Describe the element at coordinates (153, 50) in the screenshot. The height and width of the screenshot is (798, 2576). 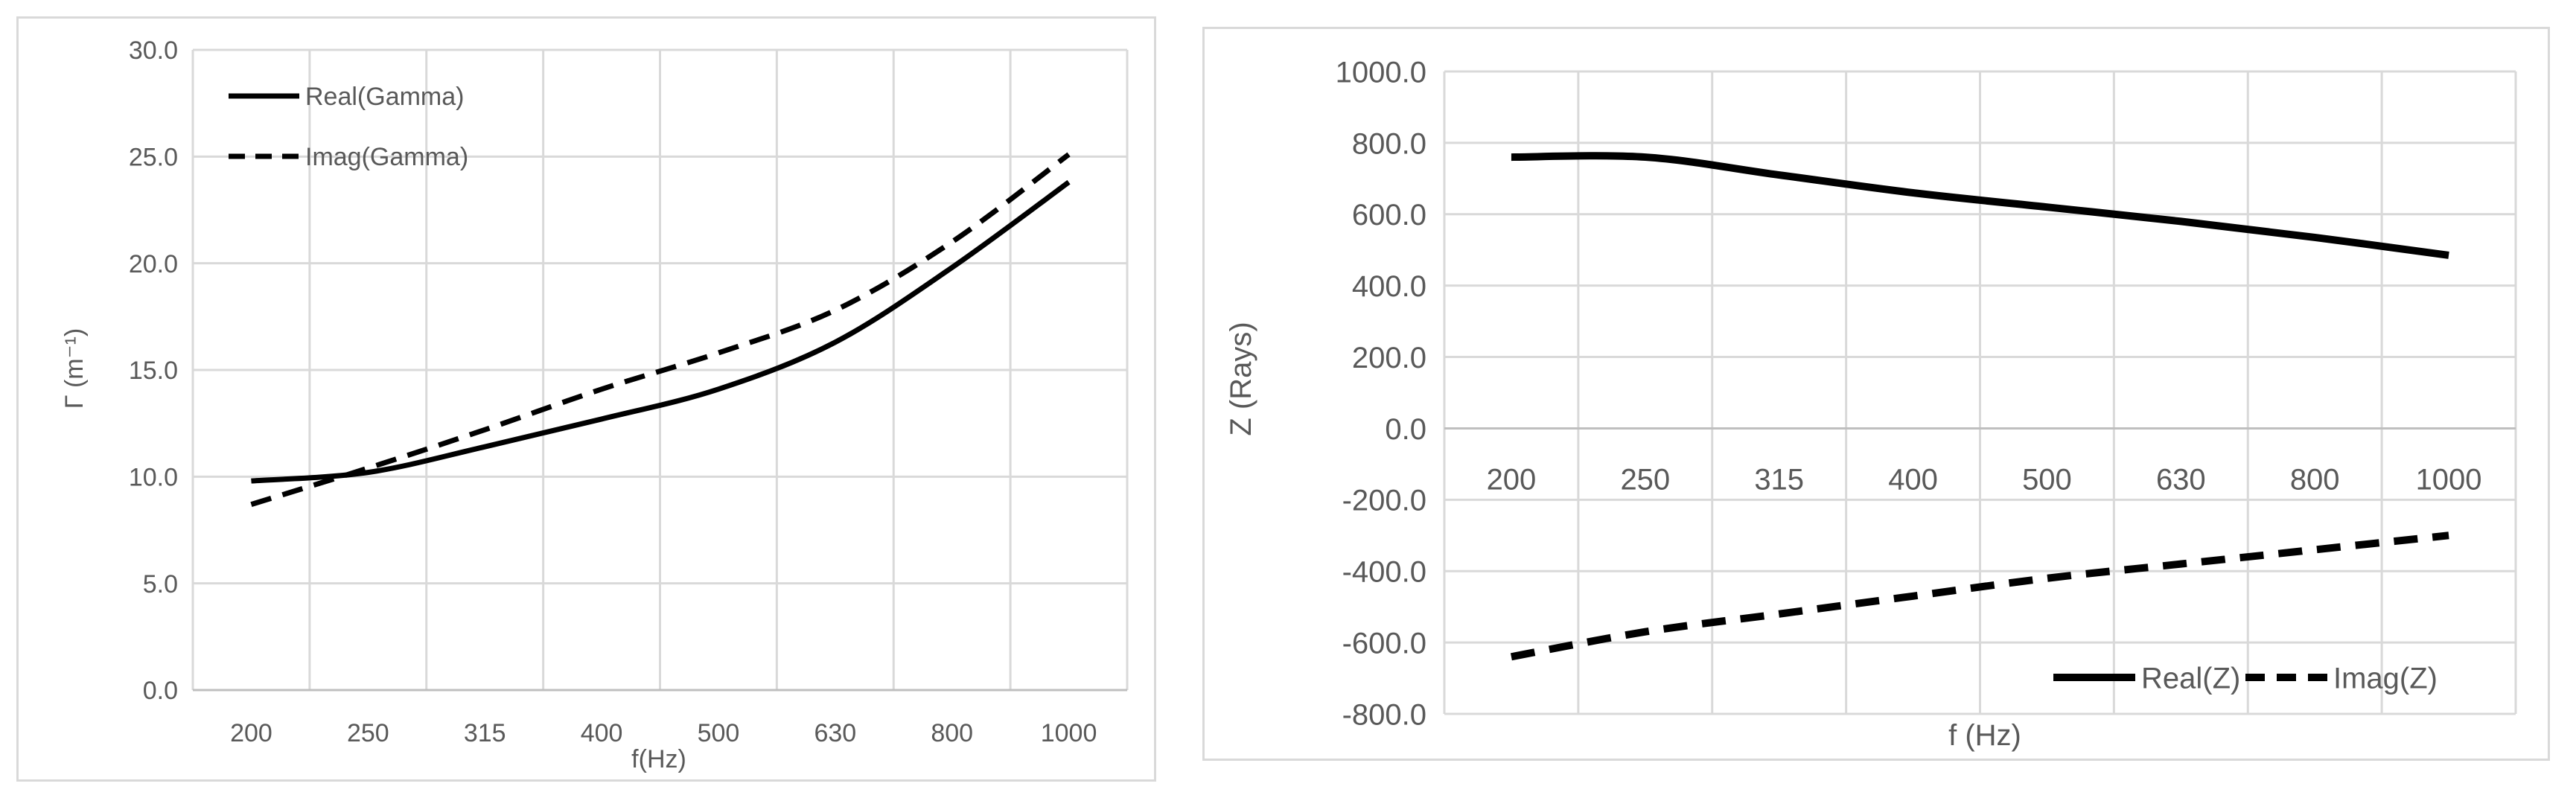
I see `y-tick-label: 30.0` at that location.